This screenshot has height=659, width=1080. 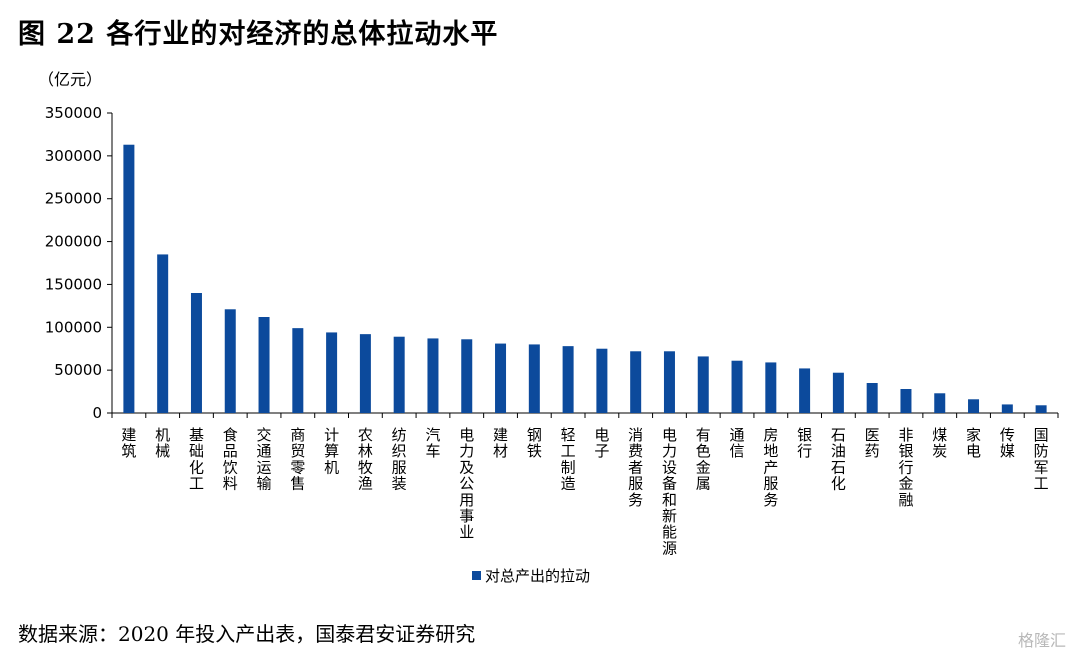 I want to click on x-tick-label: 钢铁, so click(x=534, y=443).